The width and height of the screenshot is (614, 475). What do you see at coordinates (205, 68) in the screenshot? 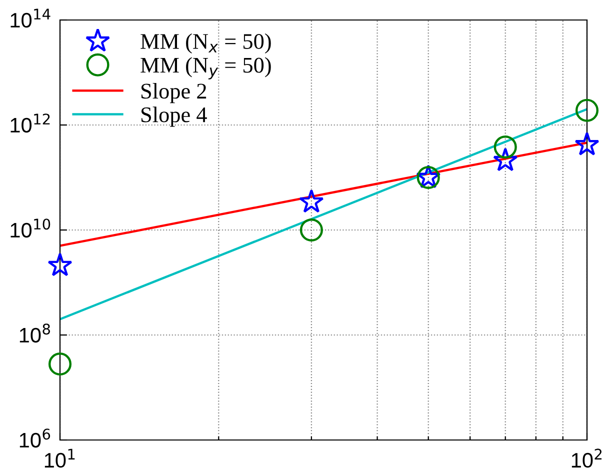
I see `legend-label: MM (N$_{y}$ = 50)` at bounding box center [205, 68].